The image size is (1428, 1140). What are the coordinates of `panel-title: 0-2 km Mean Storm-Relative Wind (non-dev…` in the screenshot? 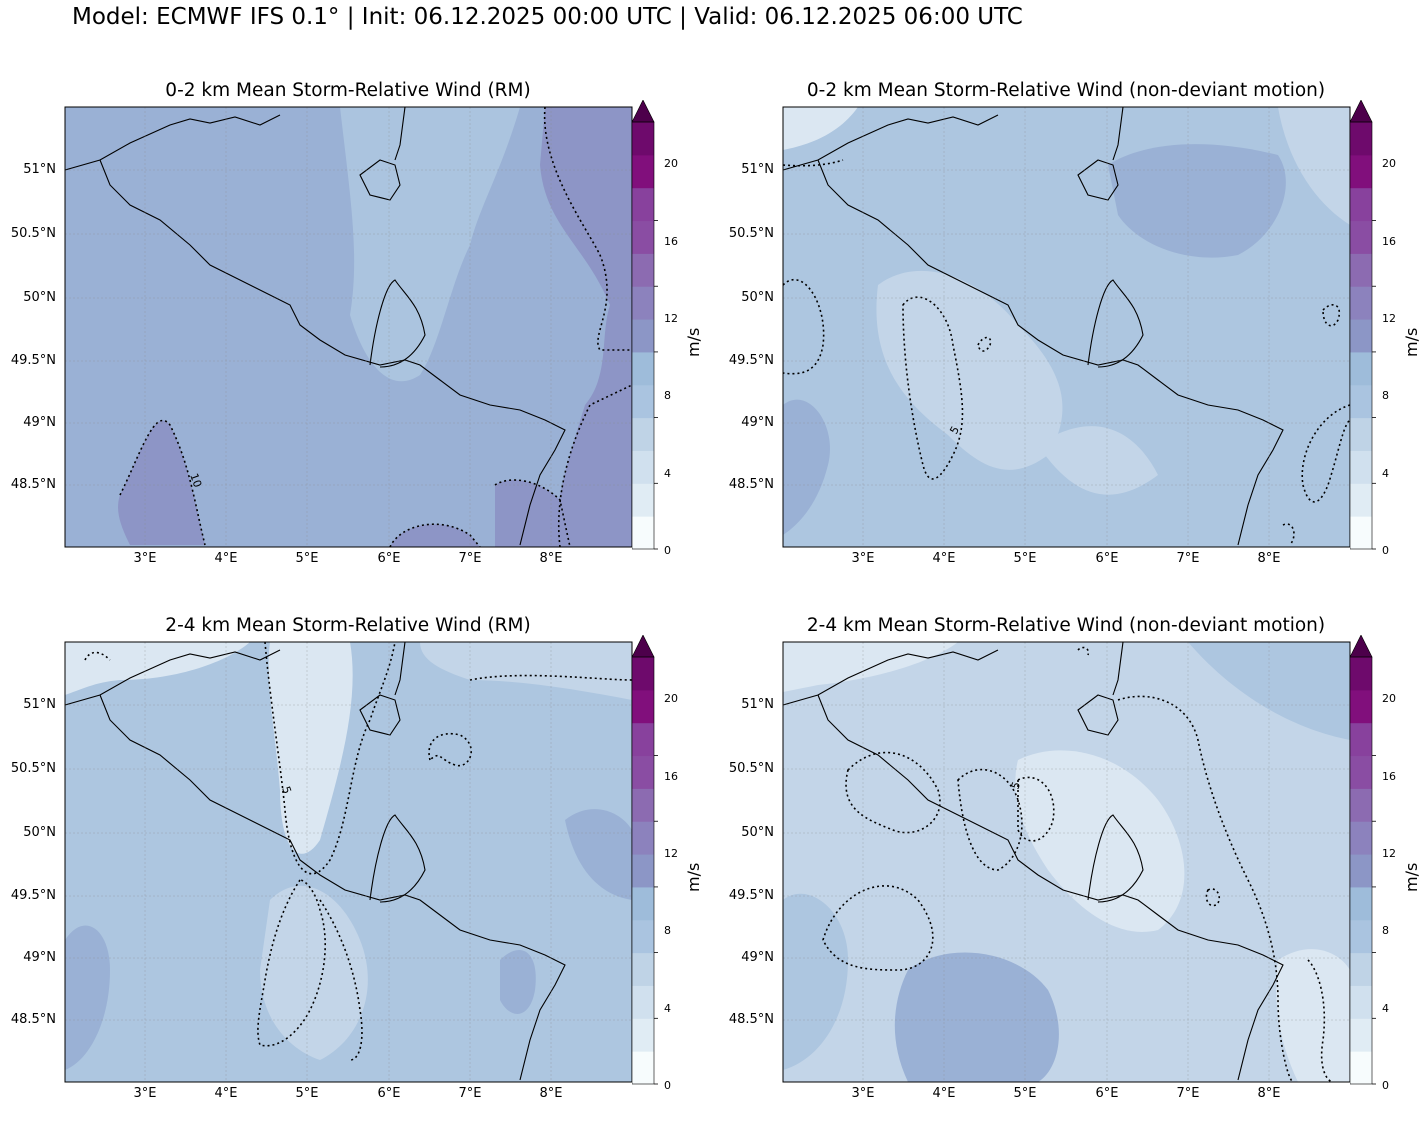 It's located at (1066, 90).